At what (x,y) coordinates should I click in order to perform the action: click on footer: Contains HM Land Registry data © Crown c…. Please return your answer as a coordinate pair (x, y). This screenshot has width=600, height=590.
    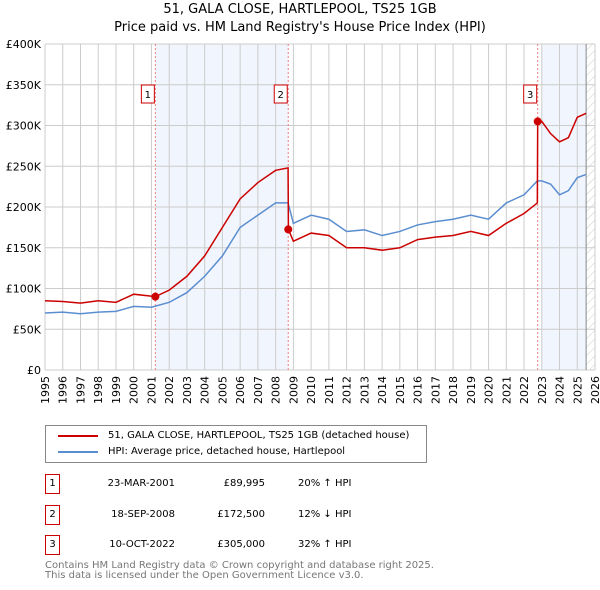
    Looking at the image, I should click on (239, 571).